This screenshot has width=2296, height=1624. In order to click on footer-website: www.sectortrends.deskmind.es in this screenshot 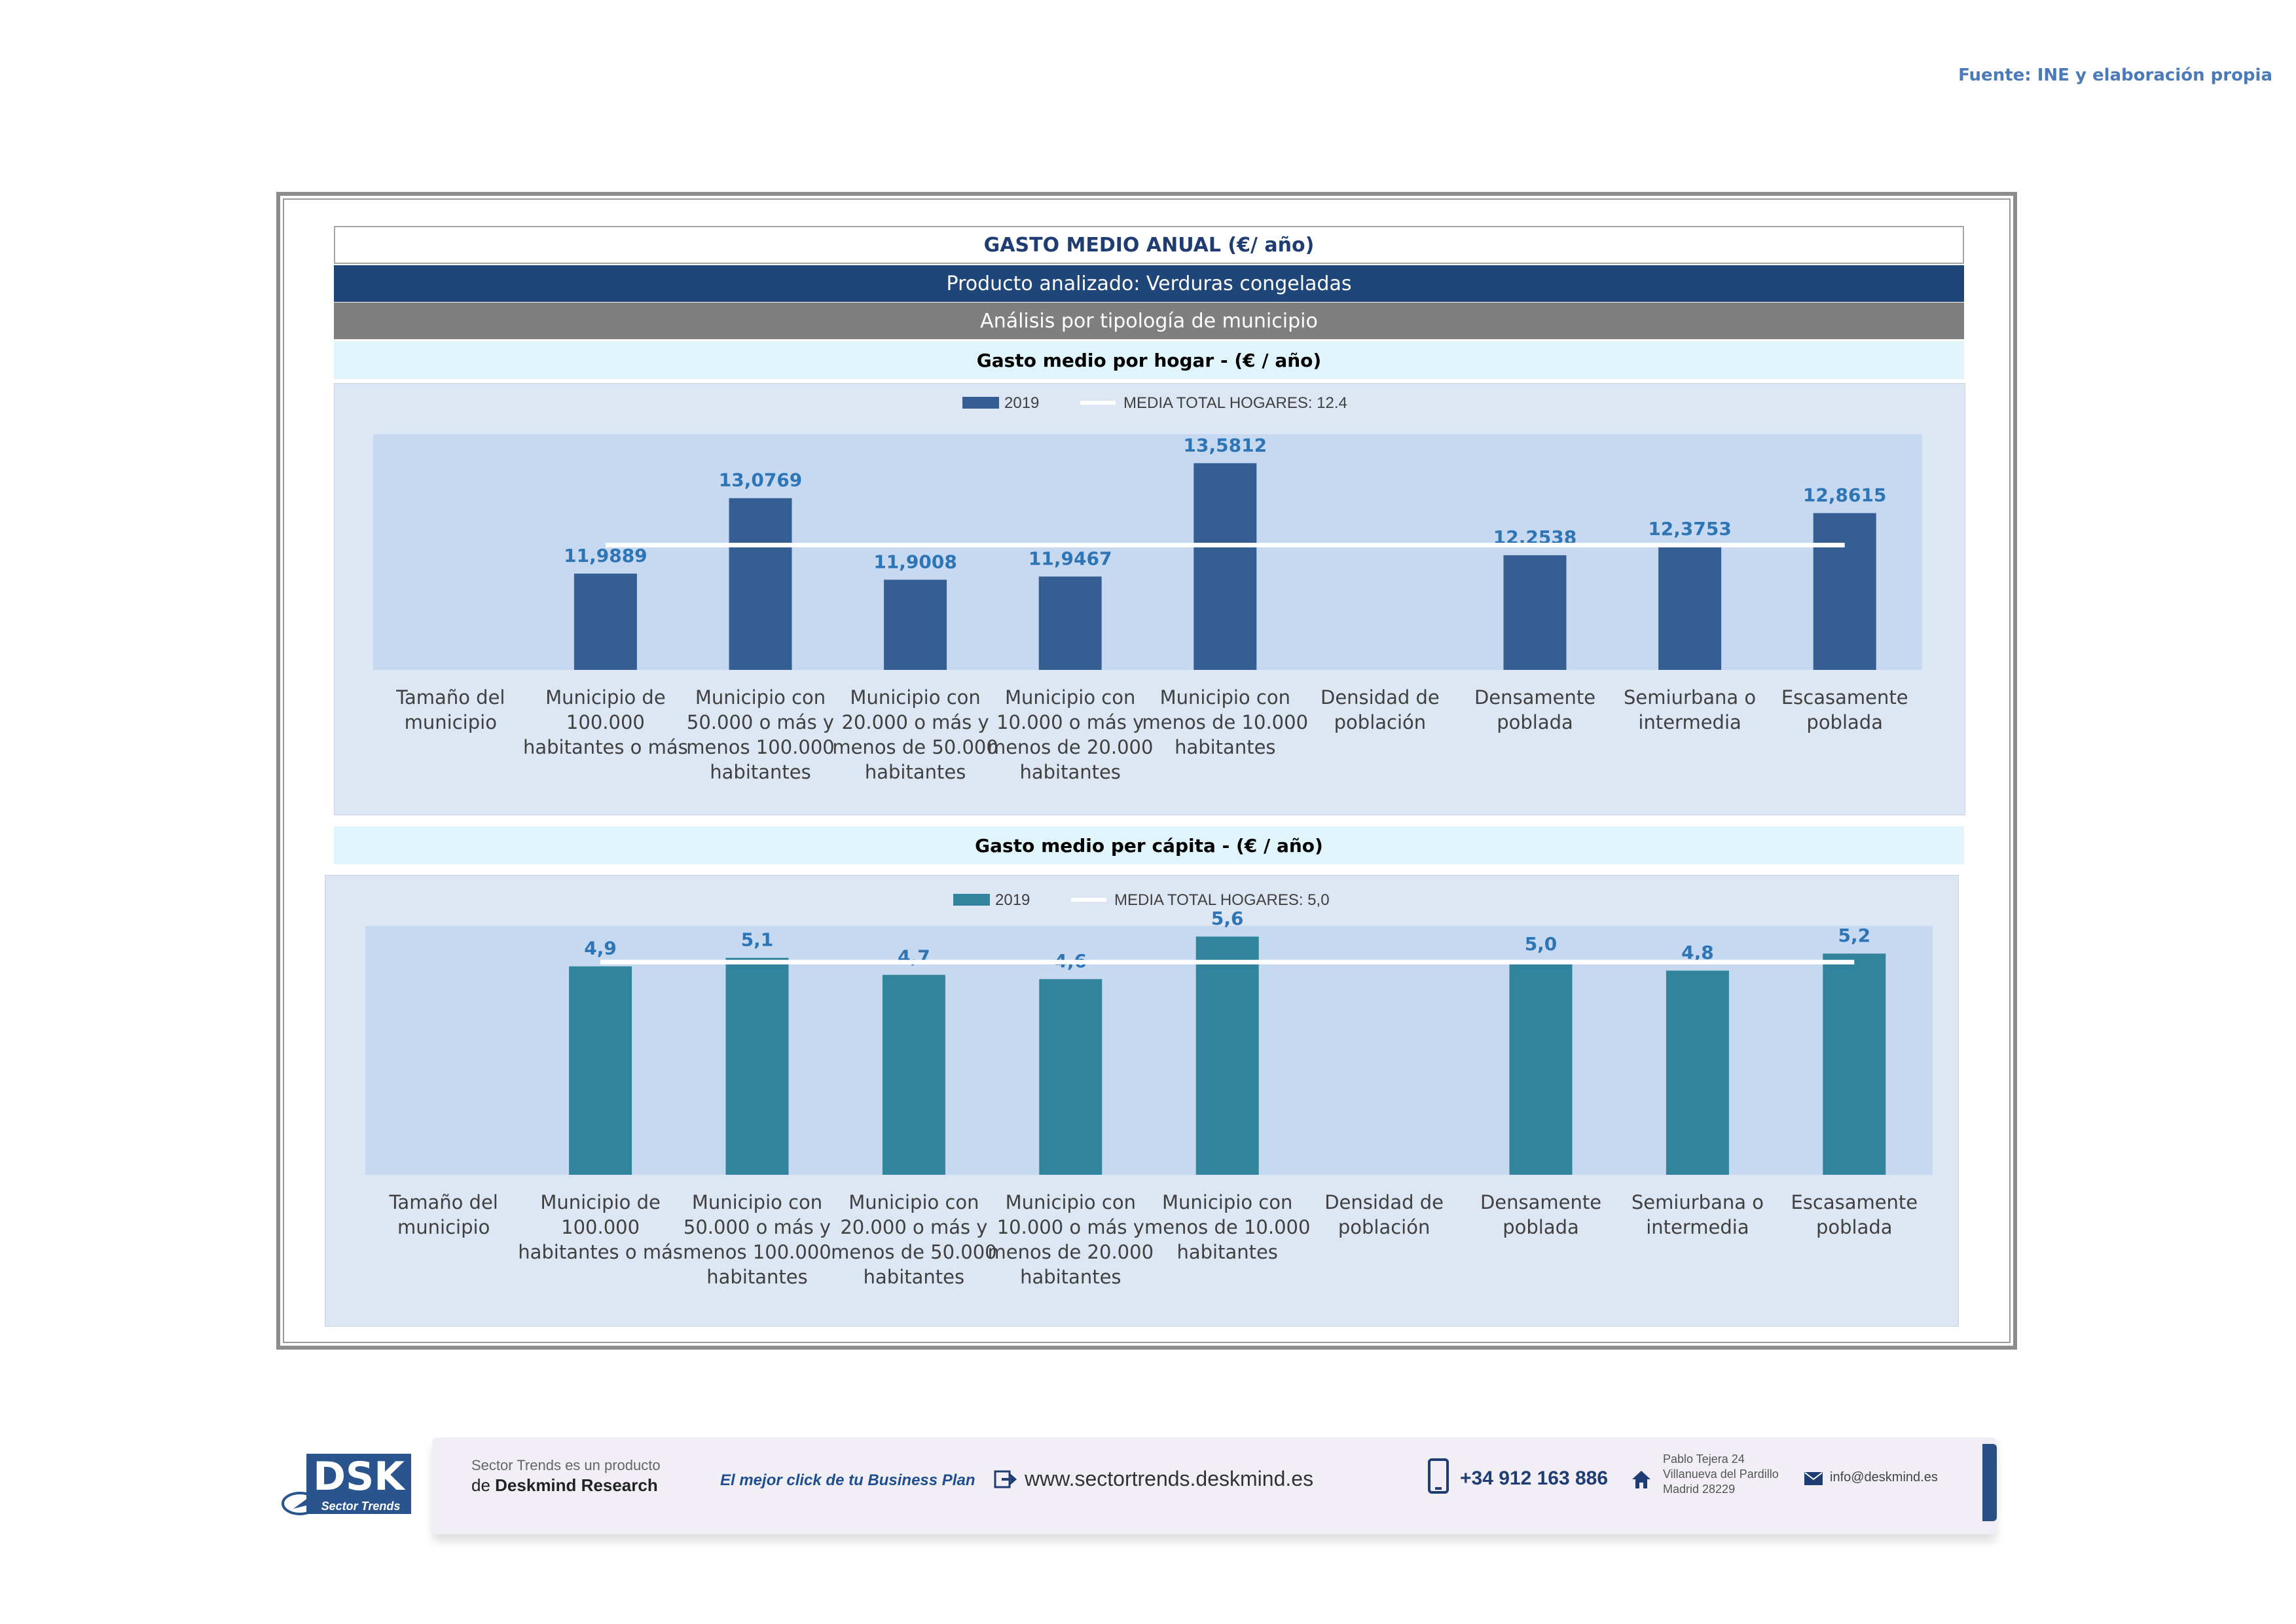, I will do `click(1169, 1478)`.